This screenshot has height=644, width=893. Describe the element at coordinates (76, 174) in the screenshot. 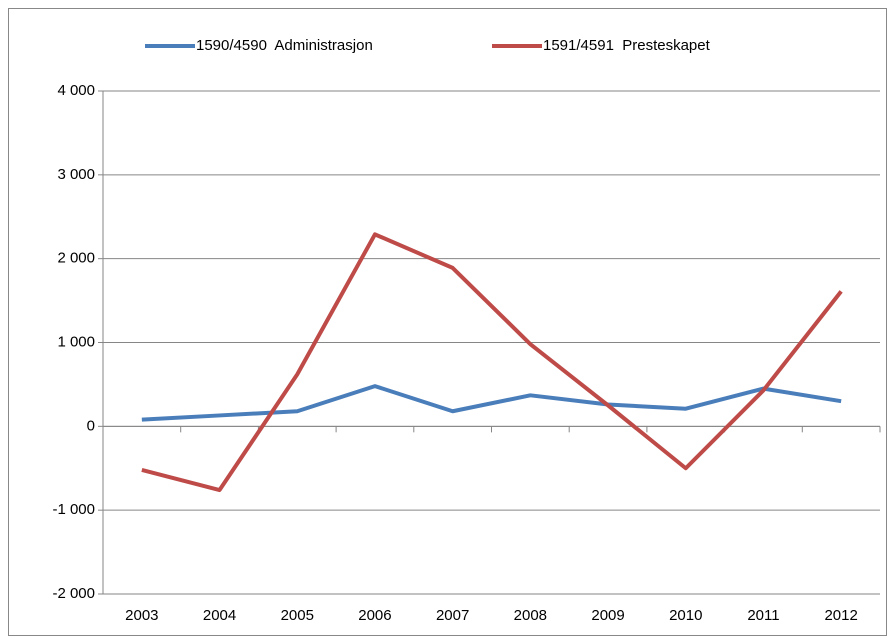

I see `y-tick-label: 3 000` at that location.